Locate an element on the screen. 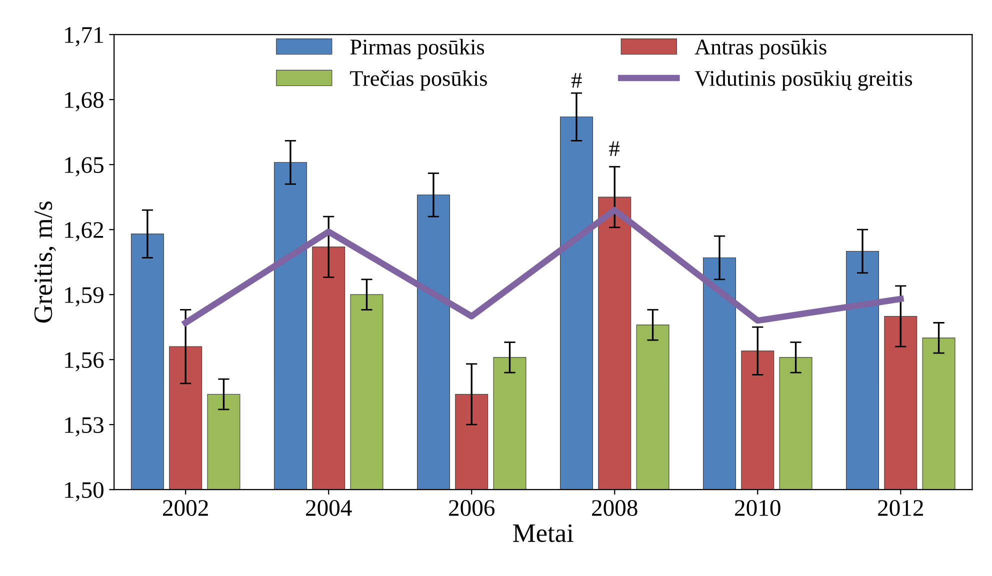  legend-label: Antras posūkis is located at coordinates (760, 49).